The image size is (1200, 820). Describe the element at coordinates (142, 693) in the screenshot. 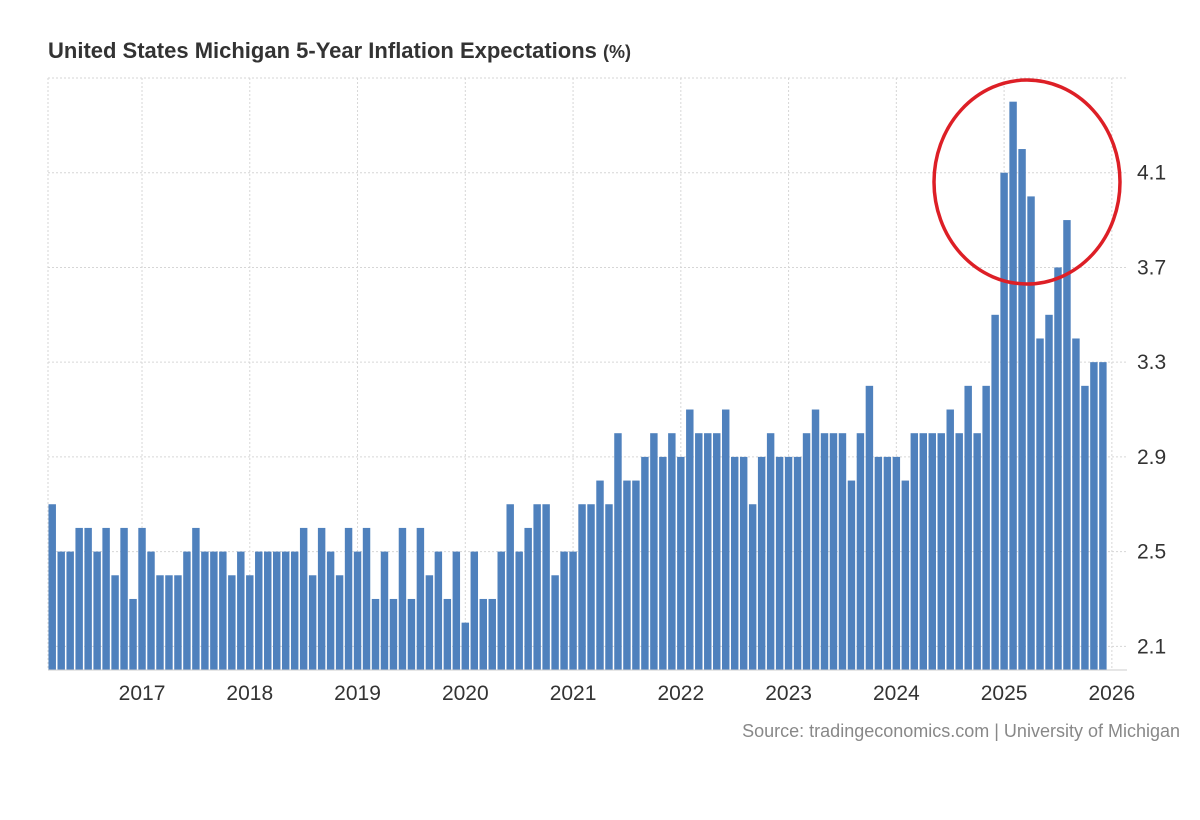

I see `x-tick-label: 2017` at that location.